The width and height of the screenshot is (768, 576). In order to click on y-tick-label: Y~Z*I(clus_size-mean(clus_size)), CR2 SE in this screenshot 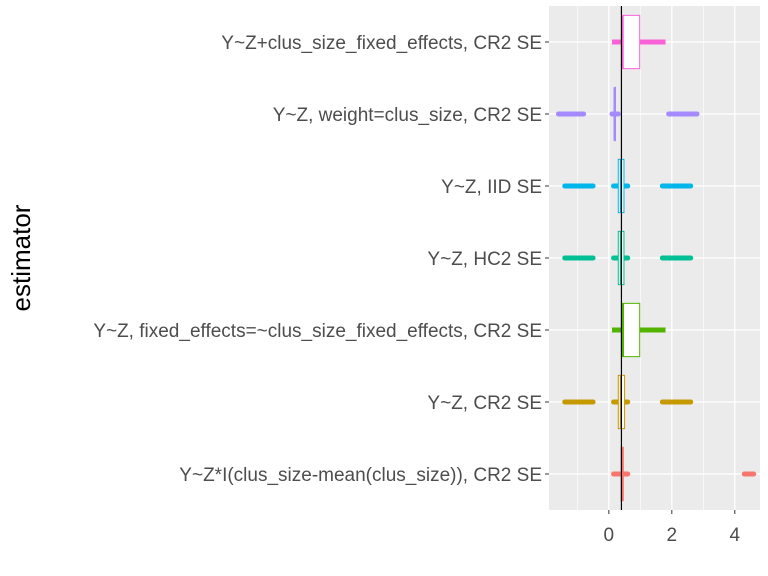, I will do `click(360, 475)`.